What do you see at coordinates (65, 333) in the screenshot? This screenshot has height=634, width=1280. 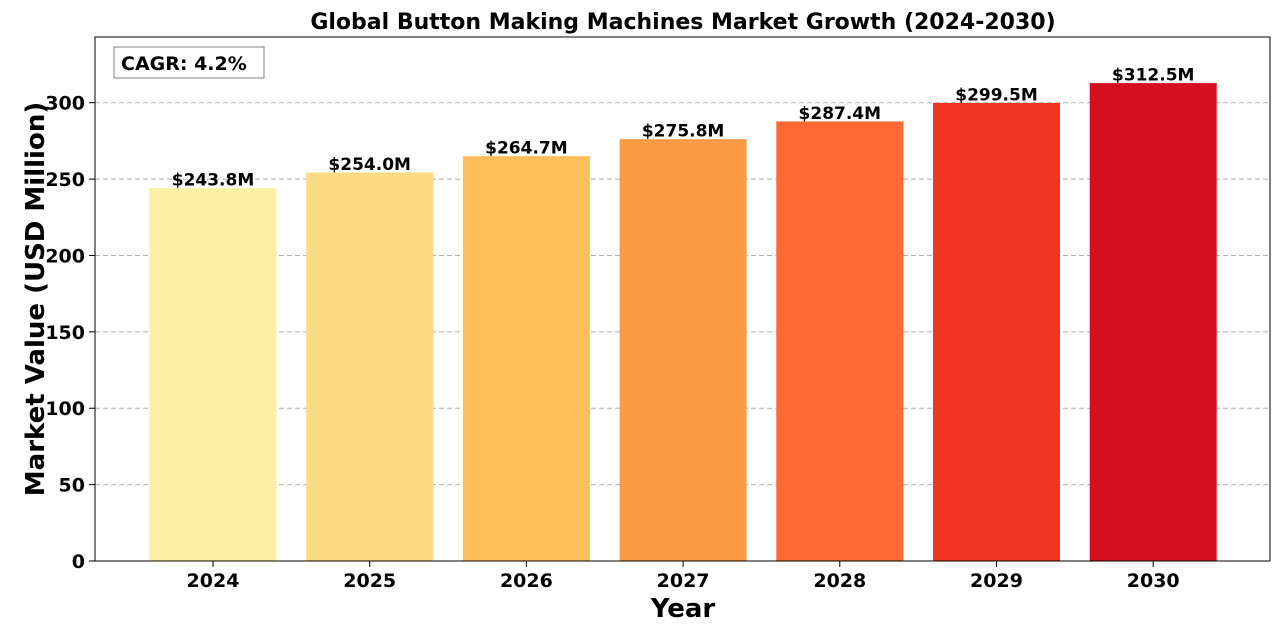 I see `y-tick-label: 150` at bounding box center [65, 333].